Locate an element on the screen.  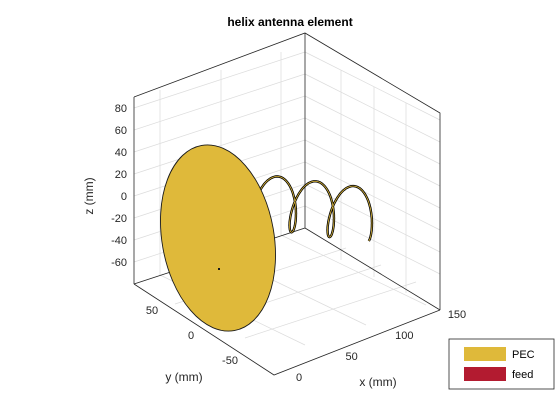
chart-title: helix antenna element is located at coordinates (289, 22).